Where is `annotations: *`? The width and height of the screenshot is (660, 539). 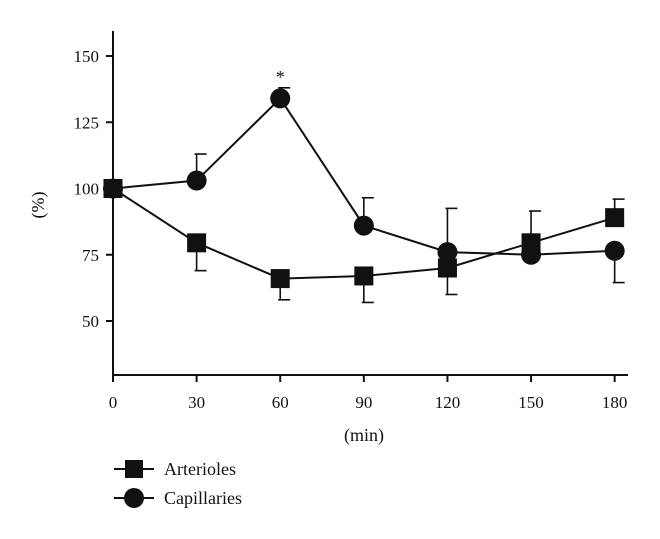
annotations: * is located at coordinates (280, 77).